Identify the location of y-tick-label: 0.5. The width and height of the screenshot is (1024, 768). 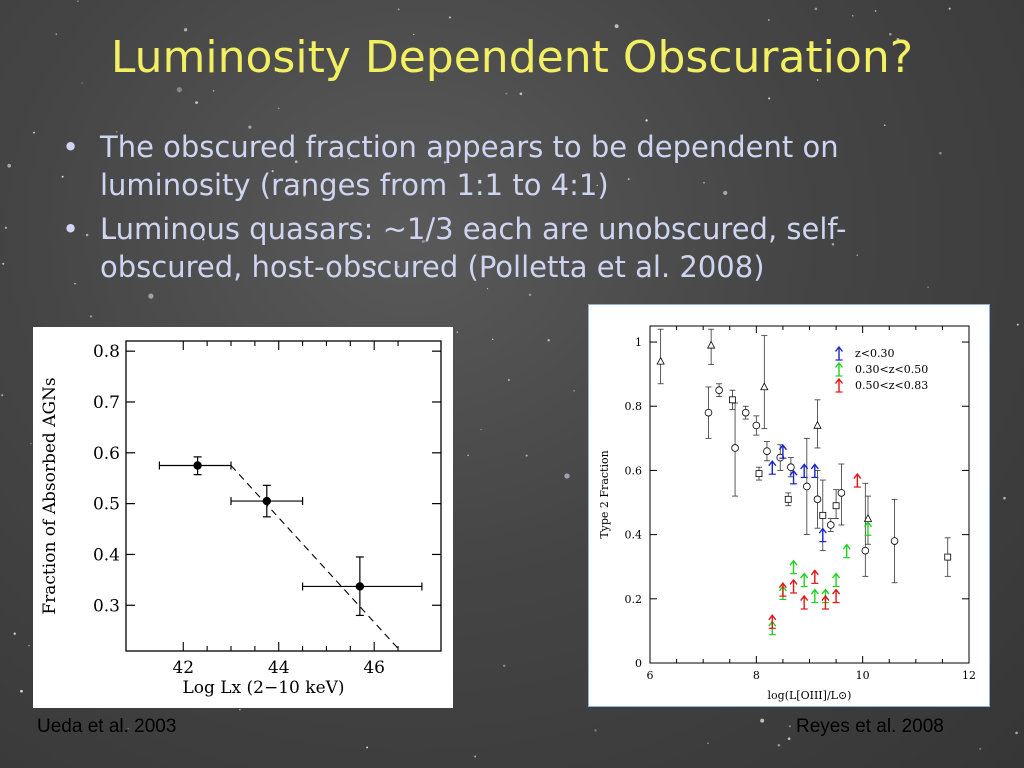
(106, 505).